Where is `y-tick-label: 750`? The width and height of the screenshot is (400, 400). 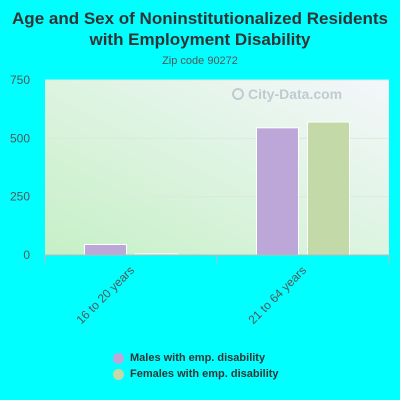 y-tick-label: 750 is located at coordinates (20, 80).